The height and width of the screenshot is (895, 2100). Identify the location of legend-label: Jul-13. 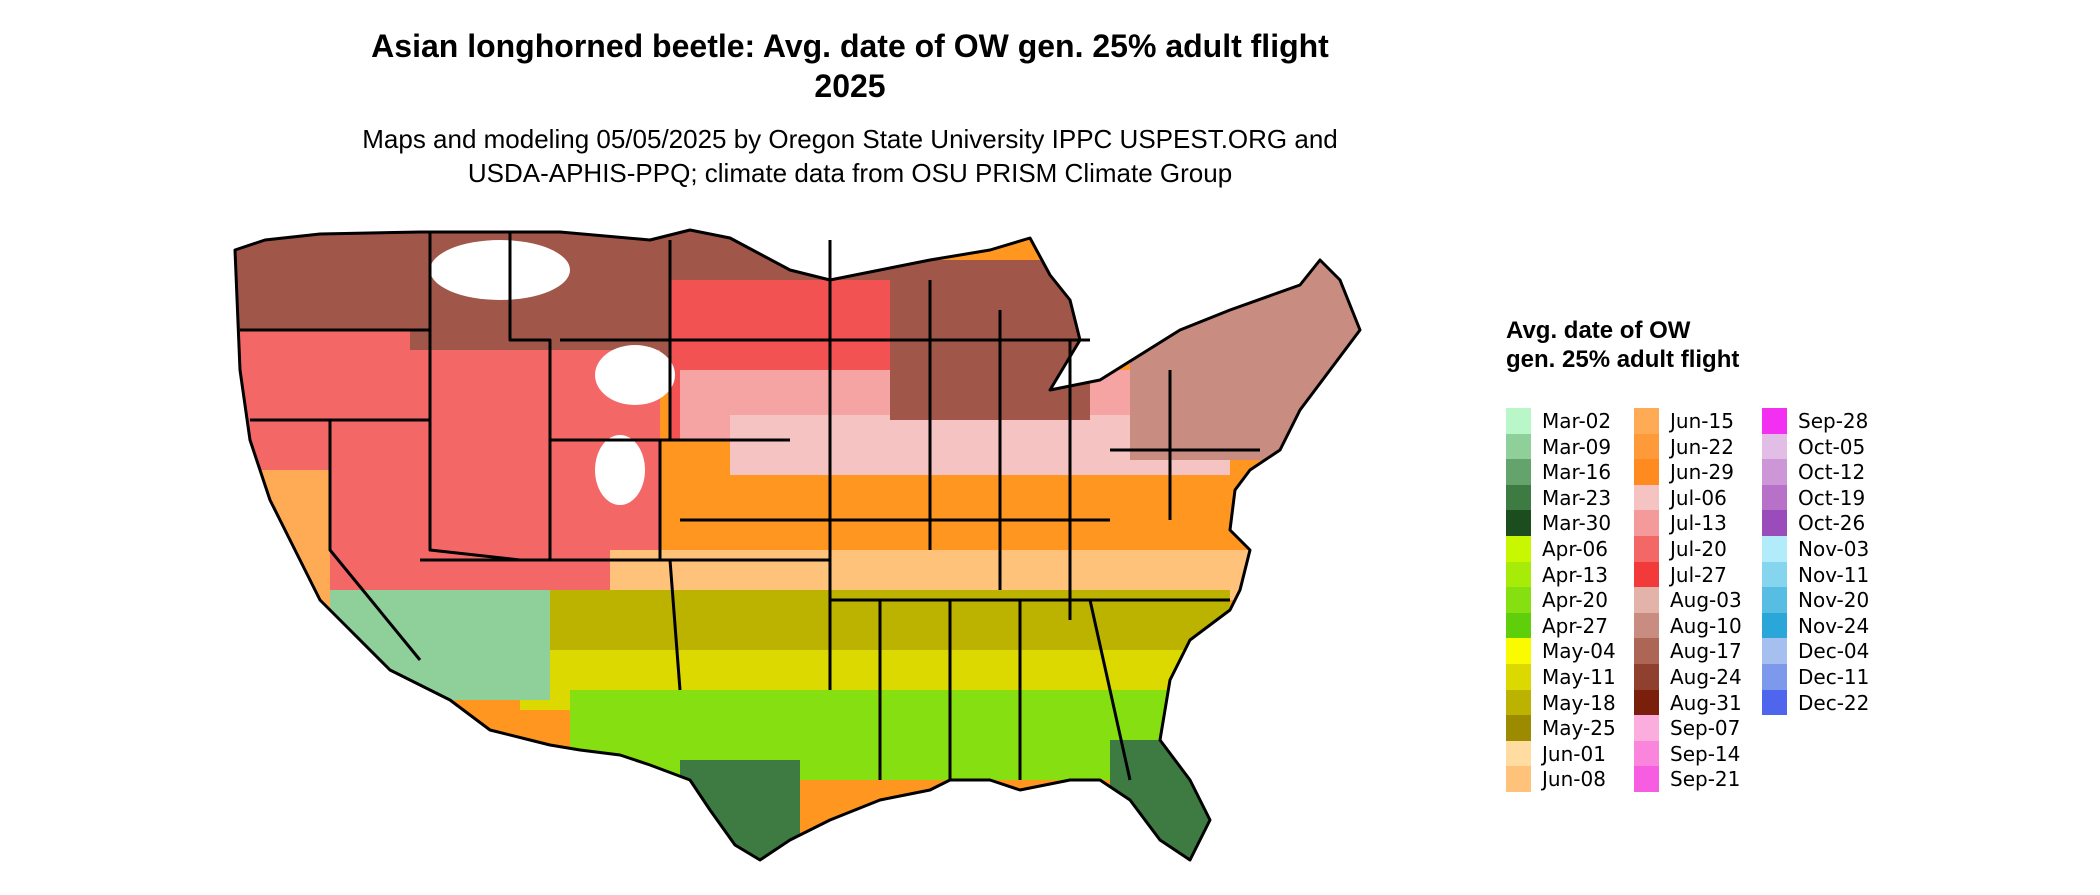
(1698, 523).